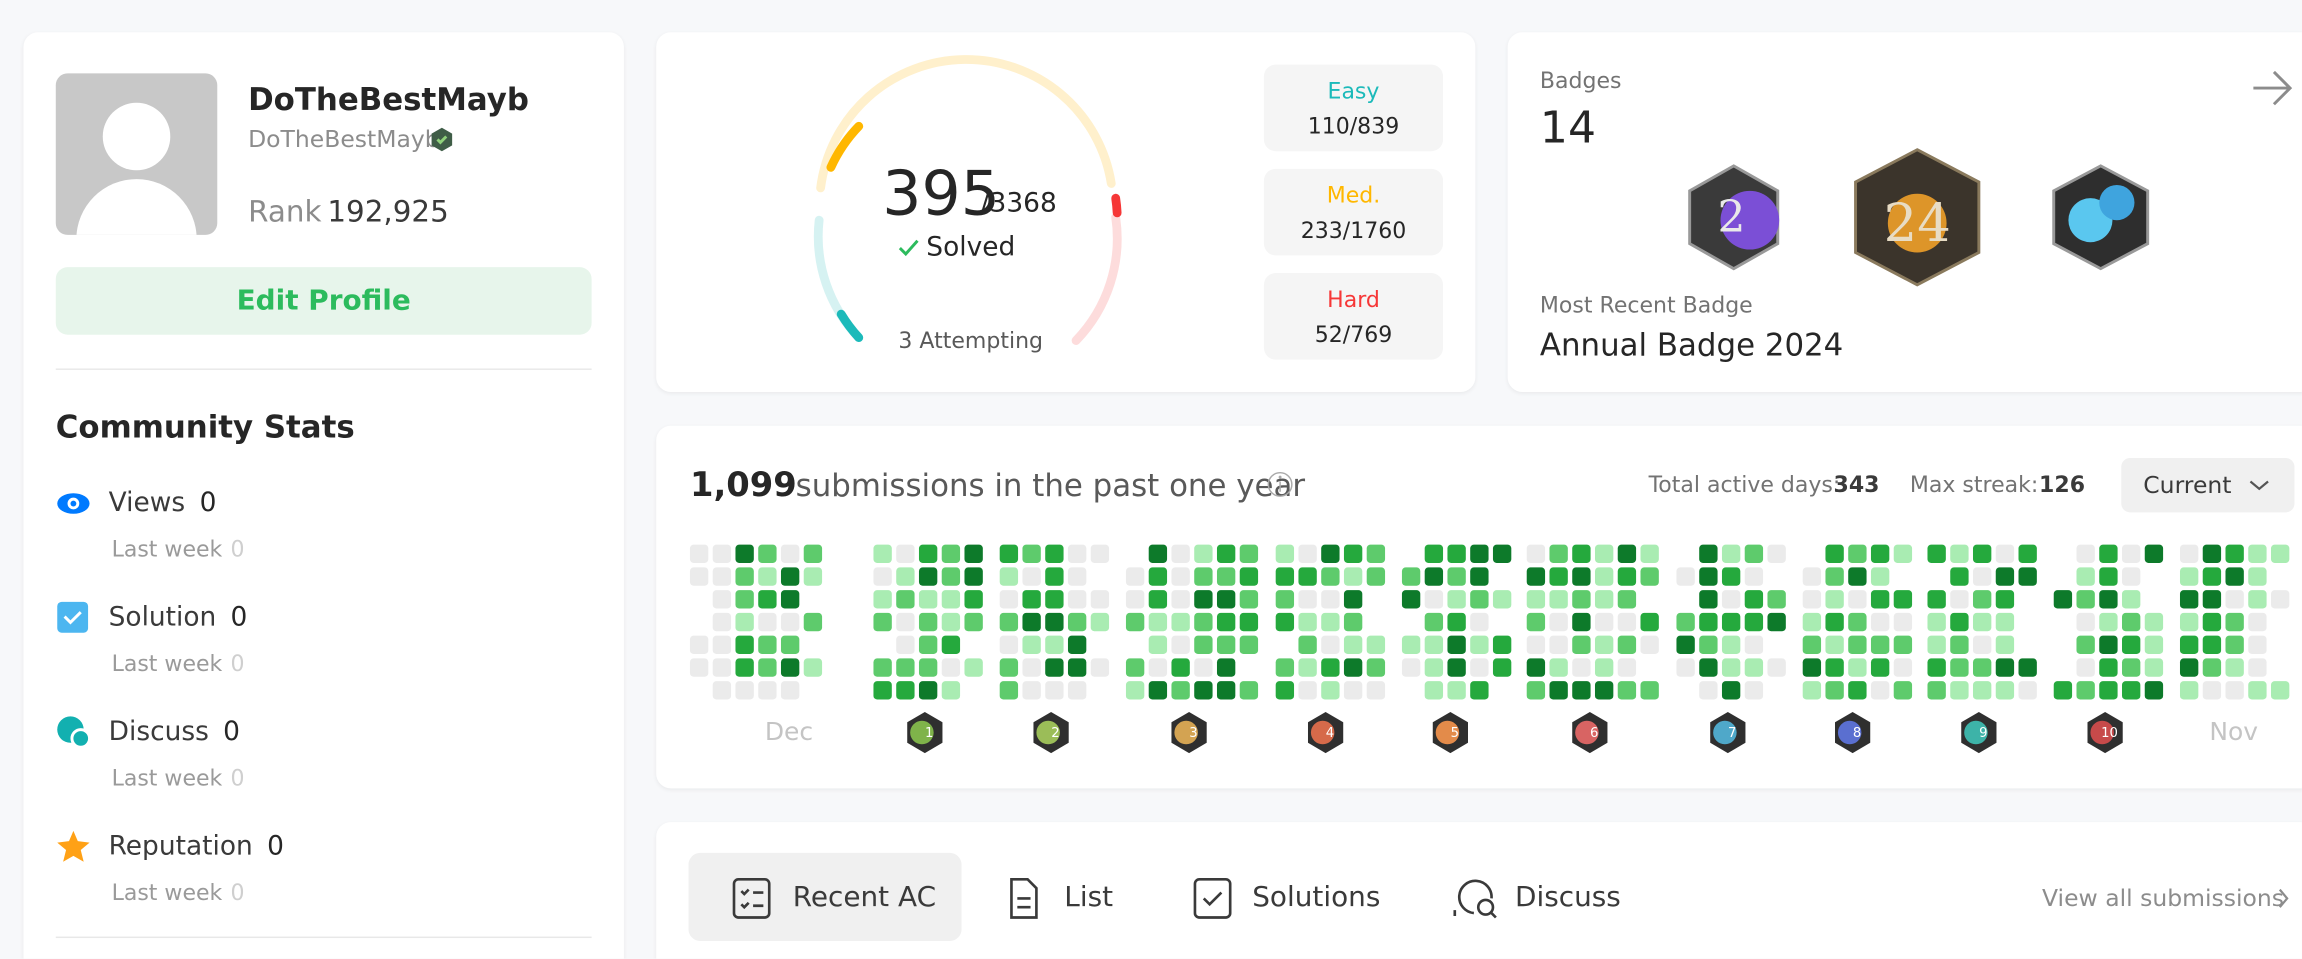  I want to click on streak-label: Max streak:, so click(1974, 484).